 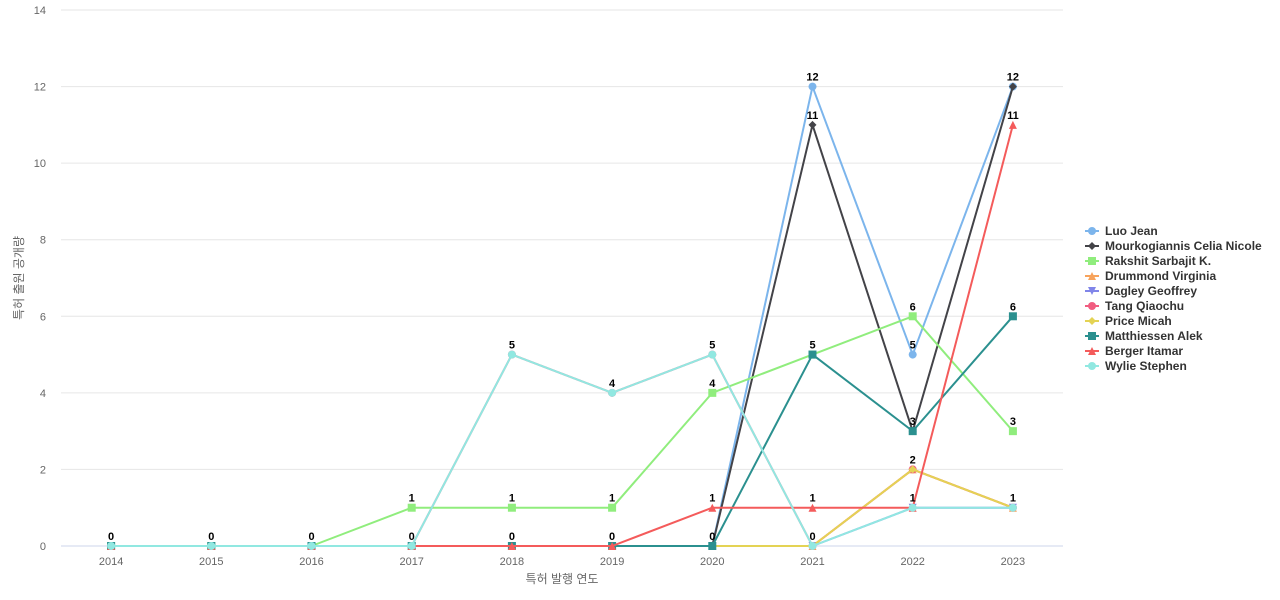 What do you see at coordinates (612, 562) in the screenshot?
I see `x-tick-label: 2019` at bounding box center [612, 562].